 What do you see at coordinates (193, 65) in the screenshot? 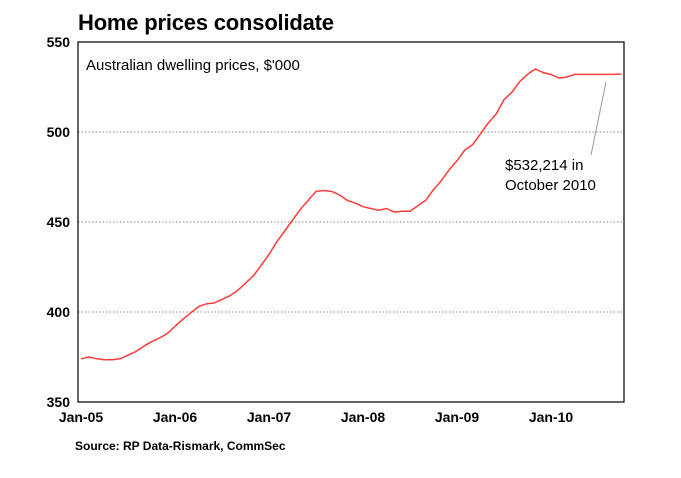
I see `chart-subtitle: Australian dwelling prices, $'000` at bounding box center [193, 65].